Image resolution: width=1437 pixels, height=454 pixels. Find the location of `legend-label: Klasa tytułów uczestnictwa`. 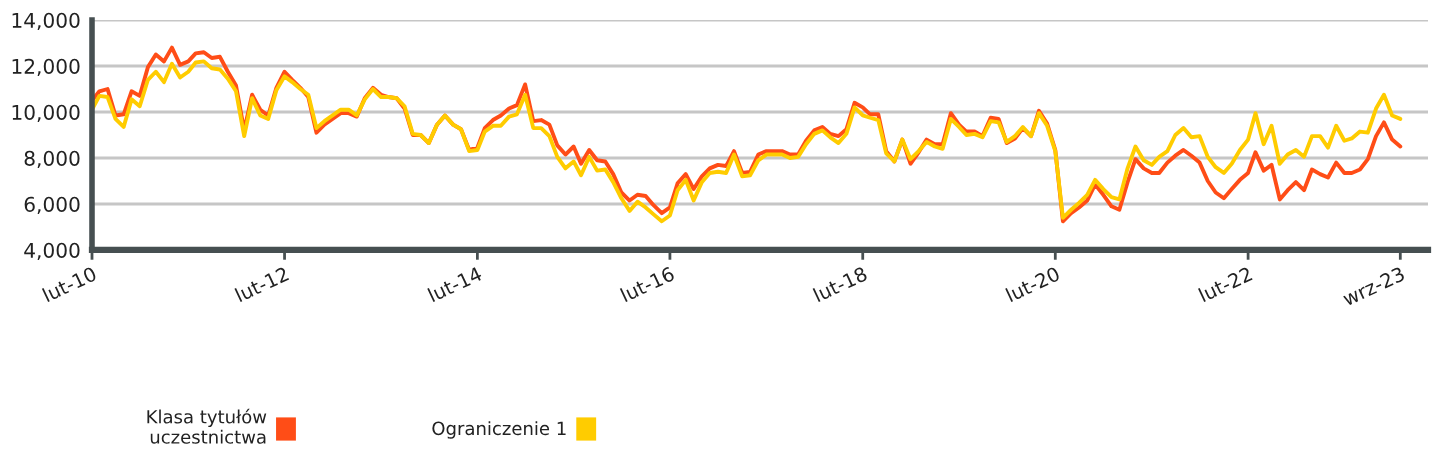

legend-label: Klasa tytułów uczestnictwa is located at coordinates (207, 426).